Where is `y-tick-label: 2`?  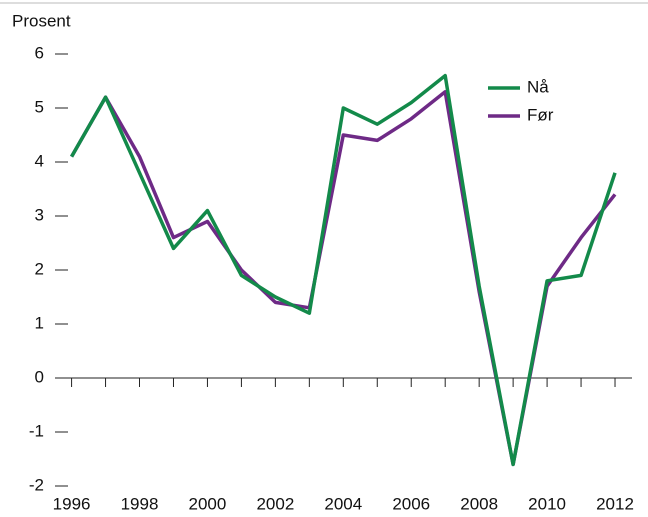 y-tick-label: 2 is located at coordinates (39, 268).